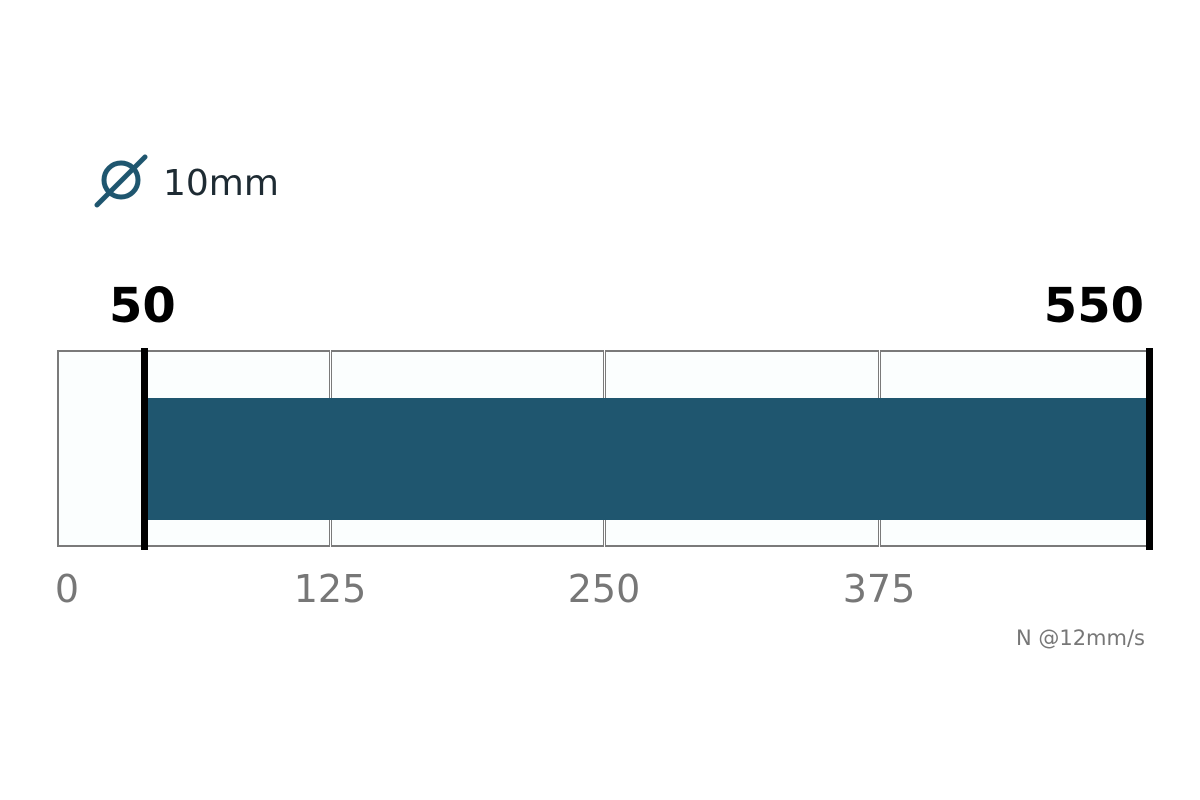 This screenshot has height=800, width=1200. I want to click on range-bar, so click(647, 459).